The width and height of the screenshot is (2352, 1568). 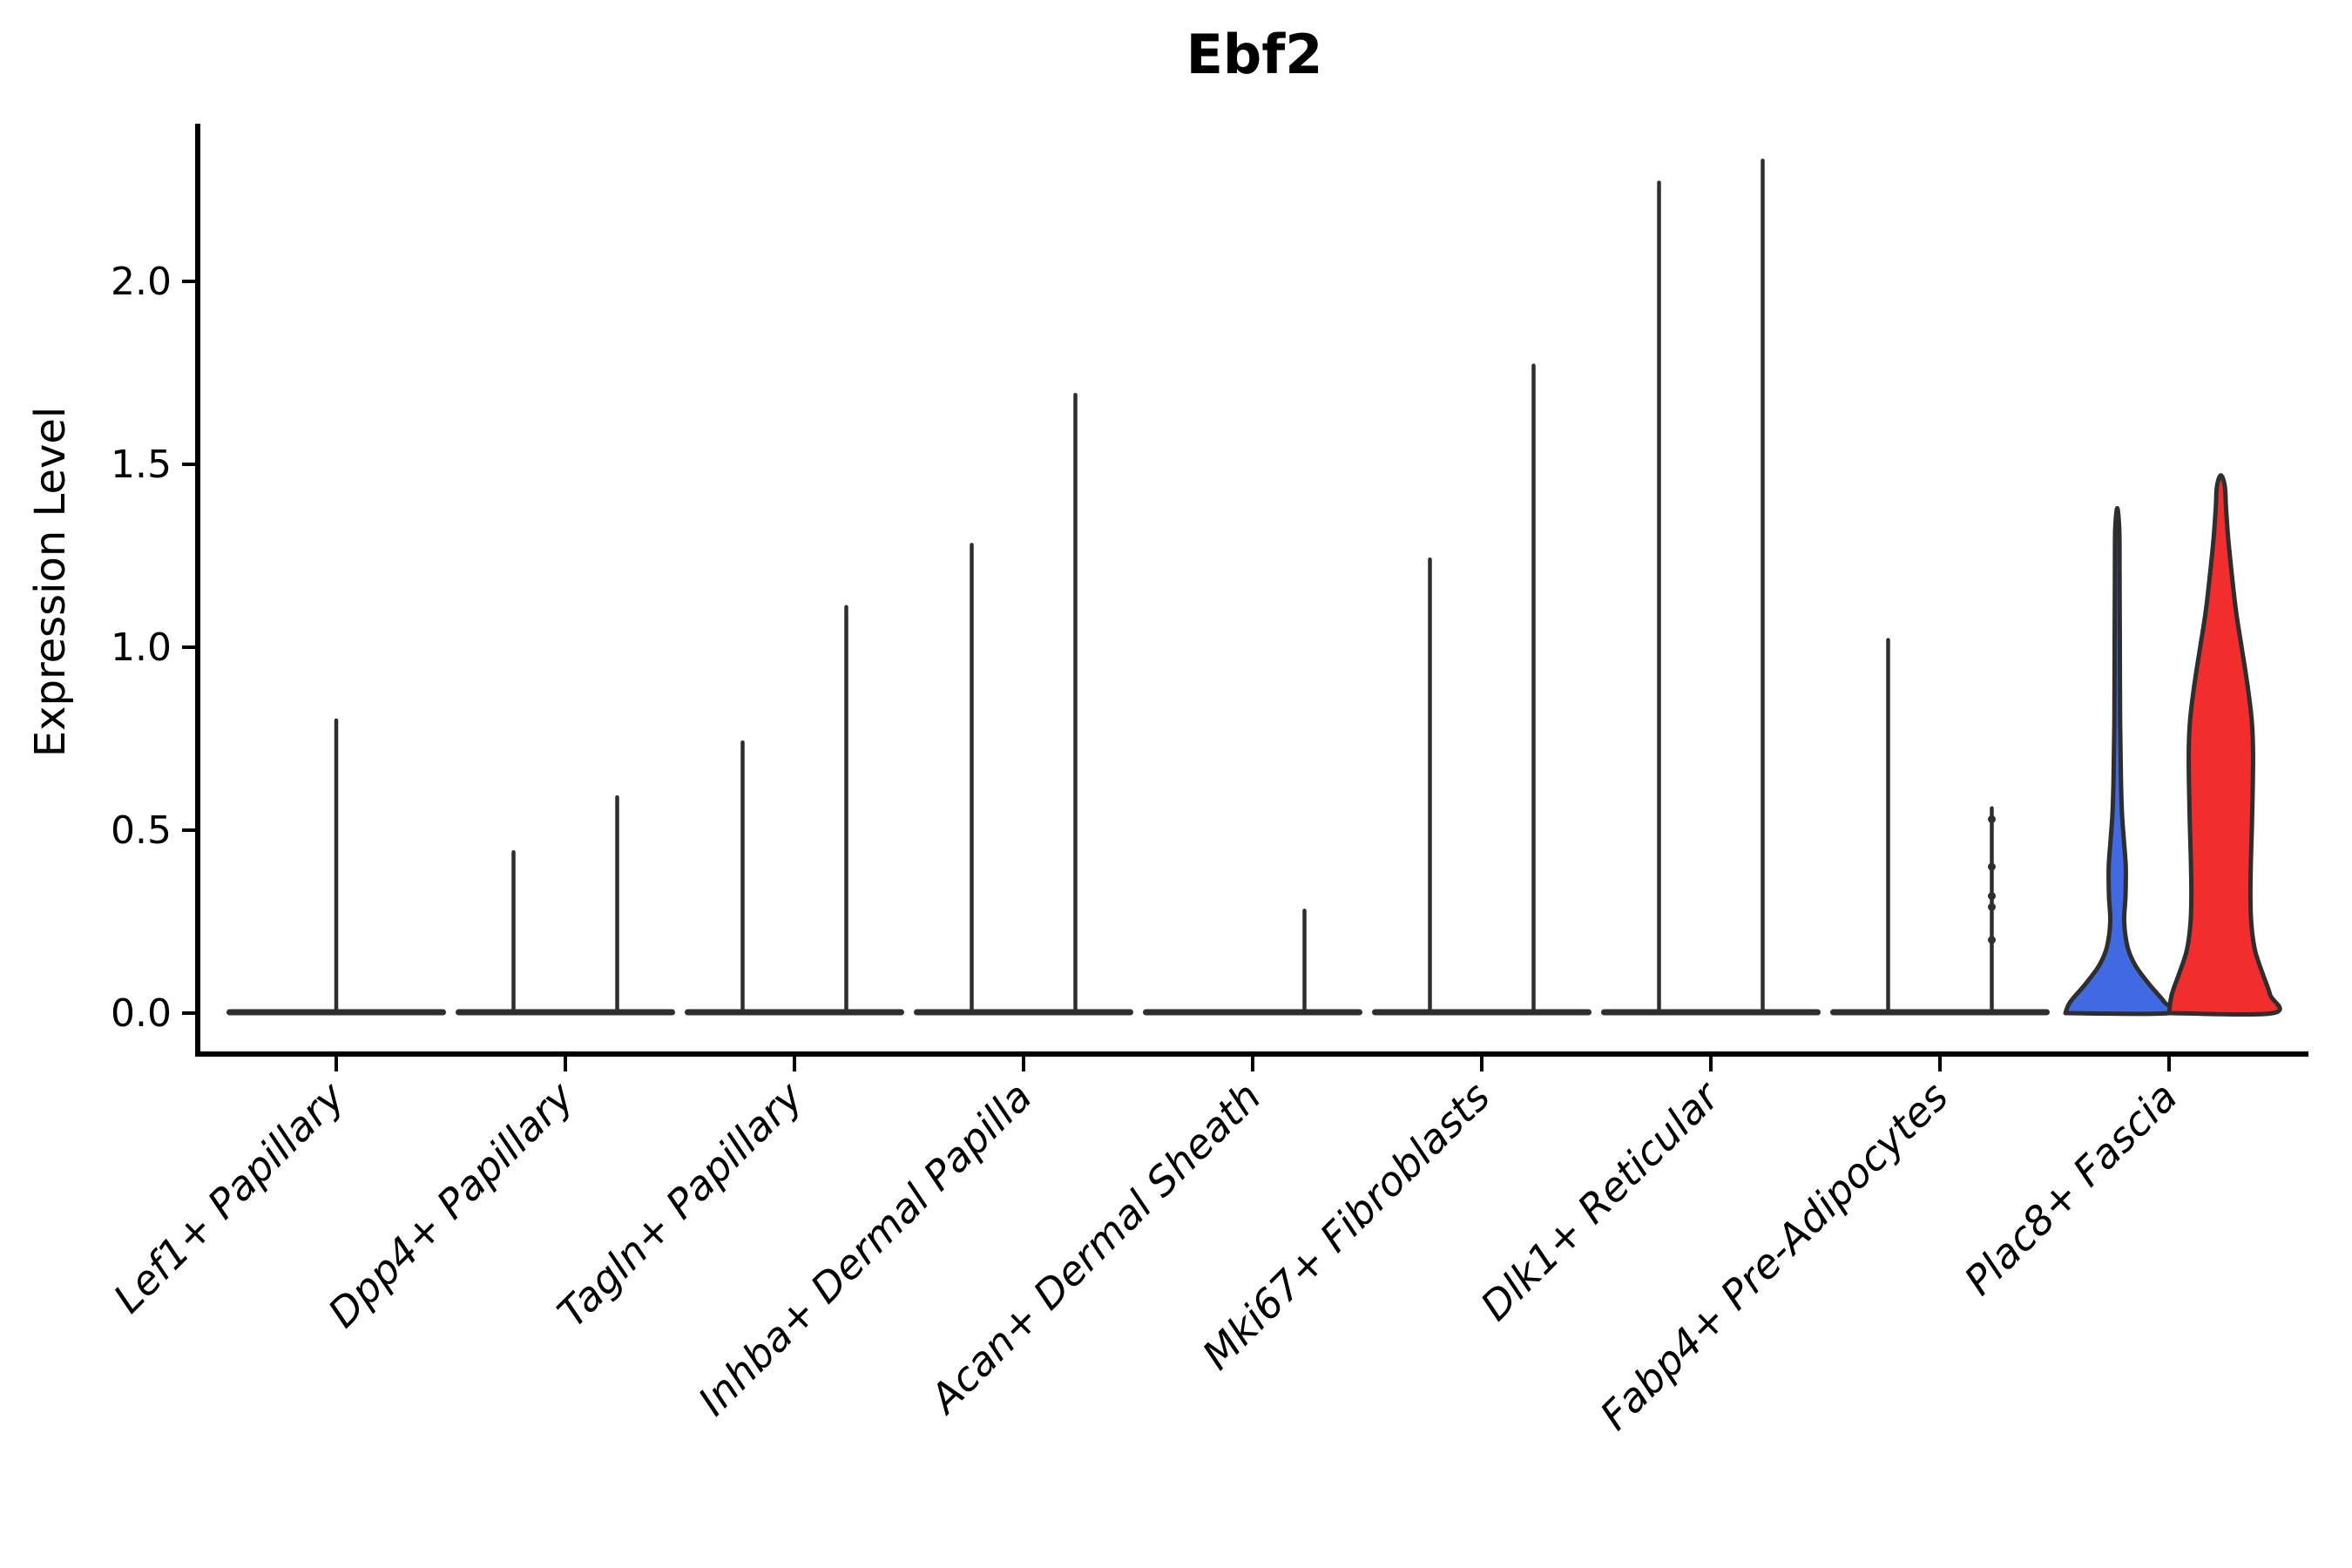 What do you see at coordinates (141, 282) in the screenshot?
I see `y-tick-label: 2.0` at bounding box center [141, 282].